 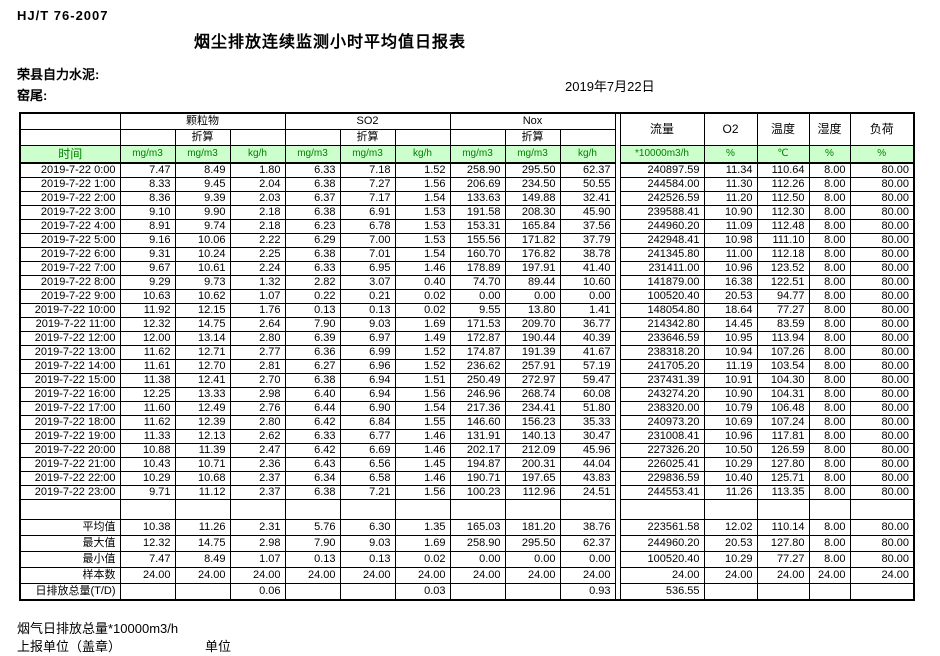 I want to click on value-cell: 223561.58, so click(x=662, y=527).